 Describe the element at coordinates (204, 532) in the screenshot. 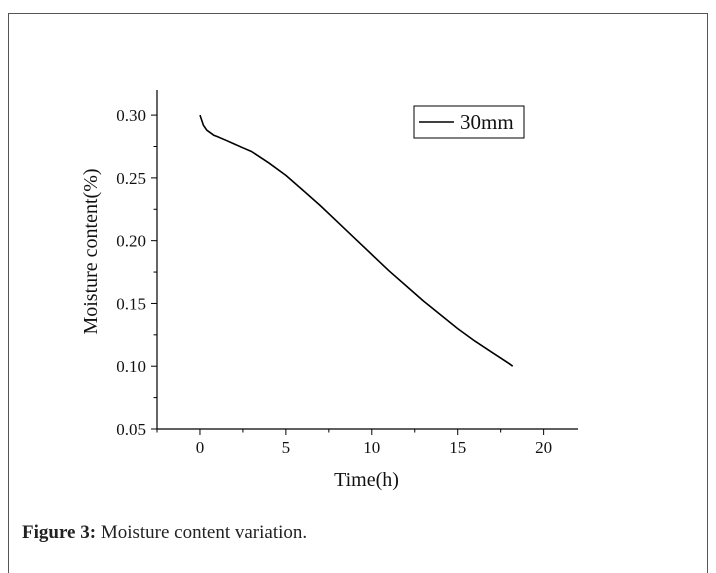

I see `figure-caption-text: Moisture content variation.` at that location.